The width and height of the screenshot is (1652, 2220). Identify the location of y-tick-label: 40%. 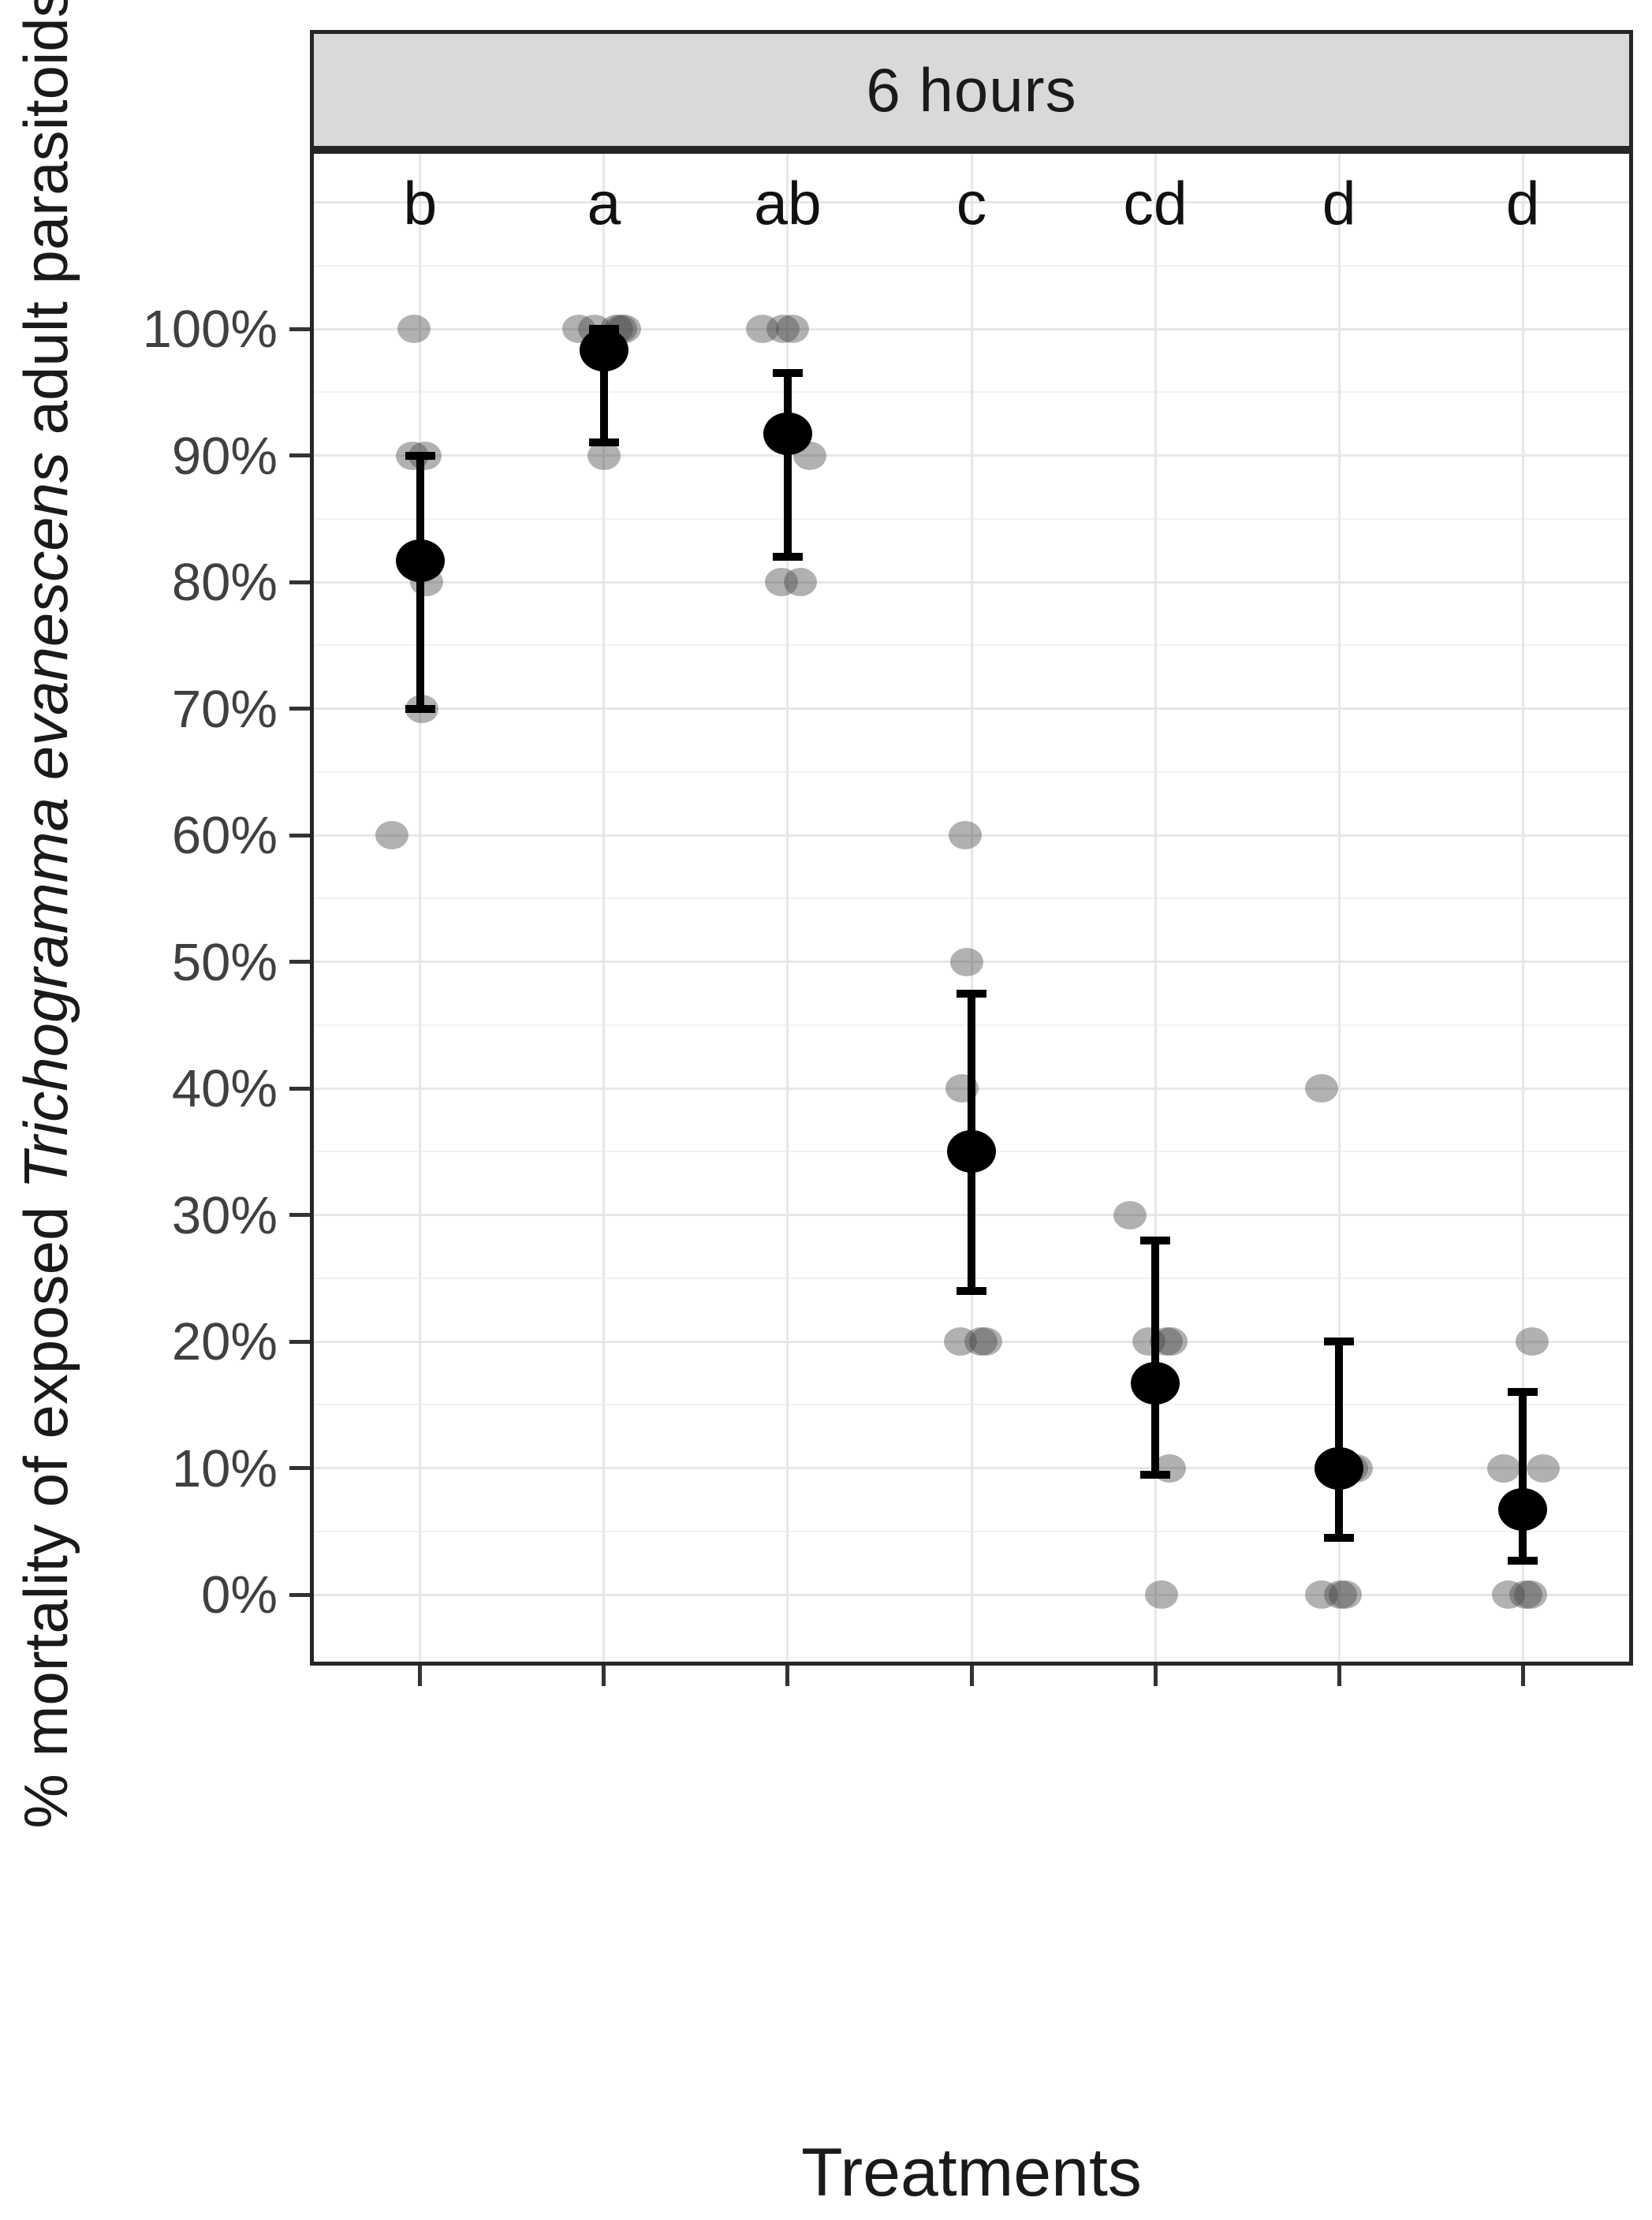
(224, 1088).